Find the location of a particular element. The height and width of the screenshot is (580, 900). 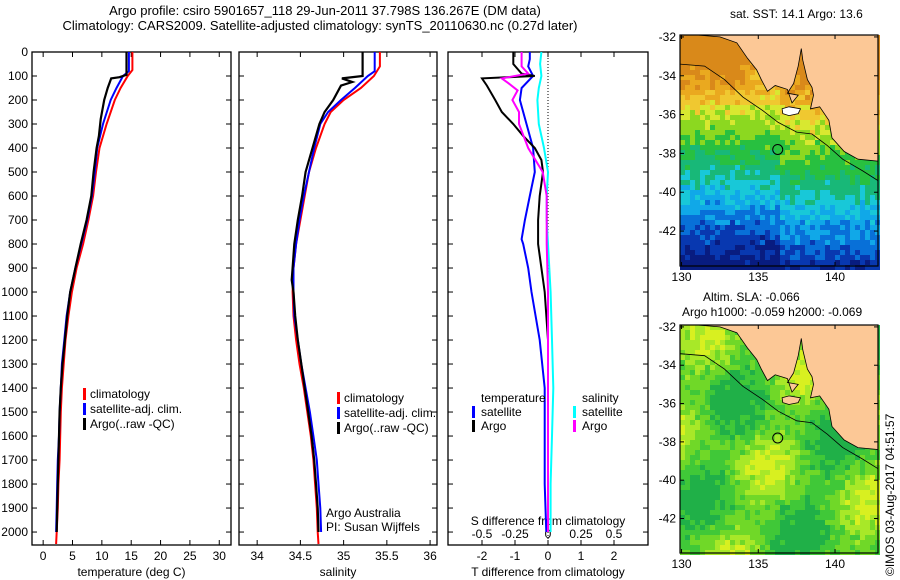

x-tick-label-s: 0 is located at coordinates (548, 534).